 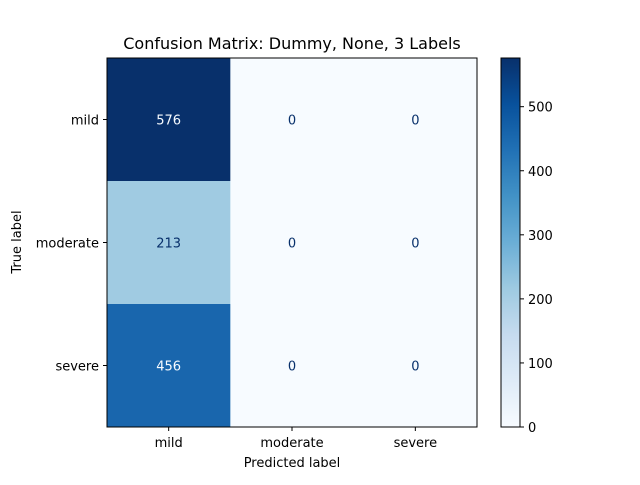 I want to click on heatmap-cell-mild-moderate, so click(x=292, y=120).